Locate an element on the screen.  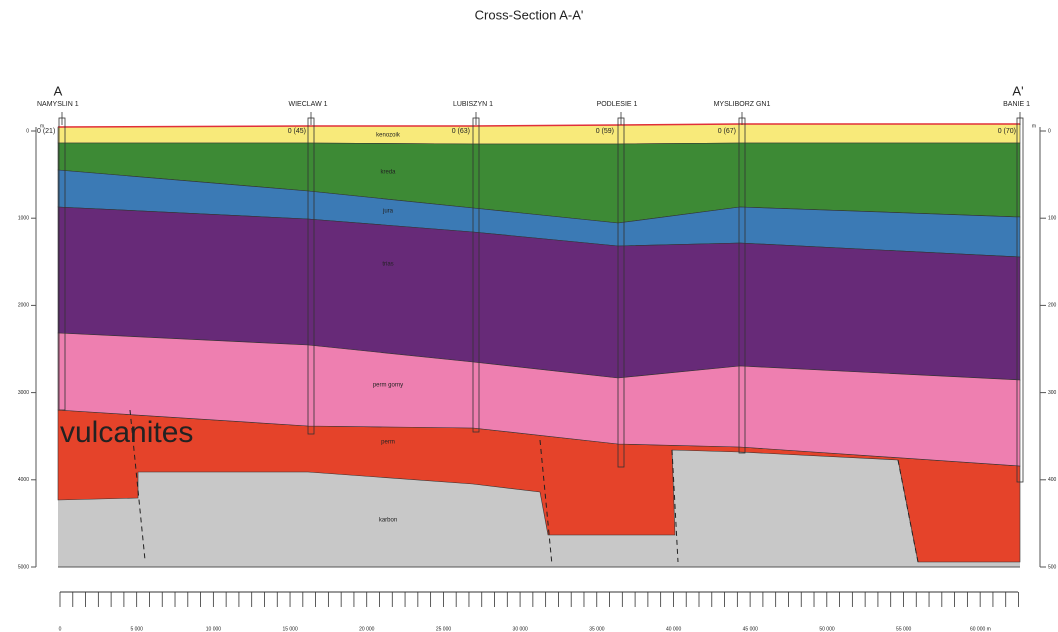
well-top: 0 (67) is located at coordinates (727, 131).